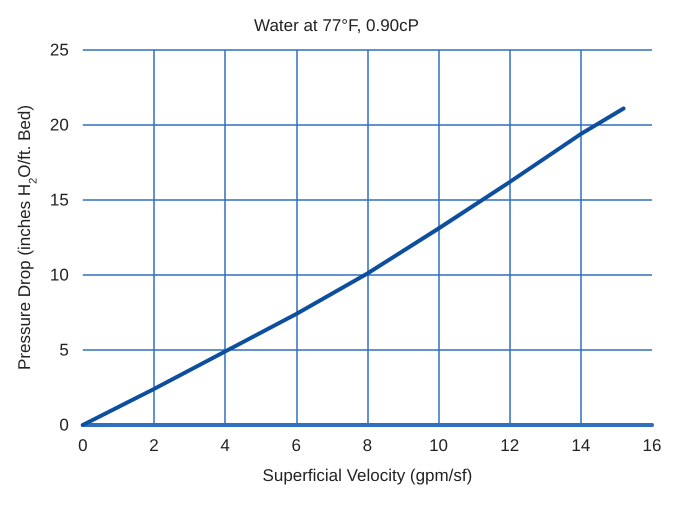 This screenshot has width=673, height=505. What do you see at coordinates (59, 275) in the screenshot?
I see `y-tick-label: 10` at bounding box center [59, 275].